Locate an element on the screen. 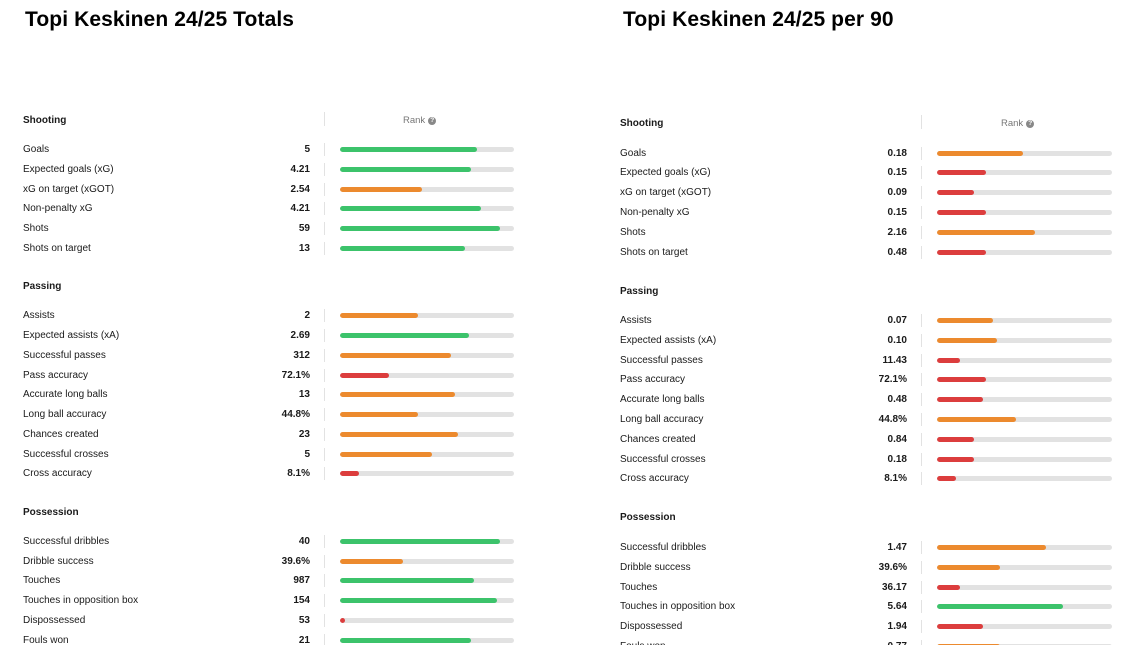  rank-bar-shooting-goals is located at coordinates (409, 149).